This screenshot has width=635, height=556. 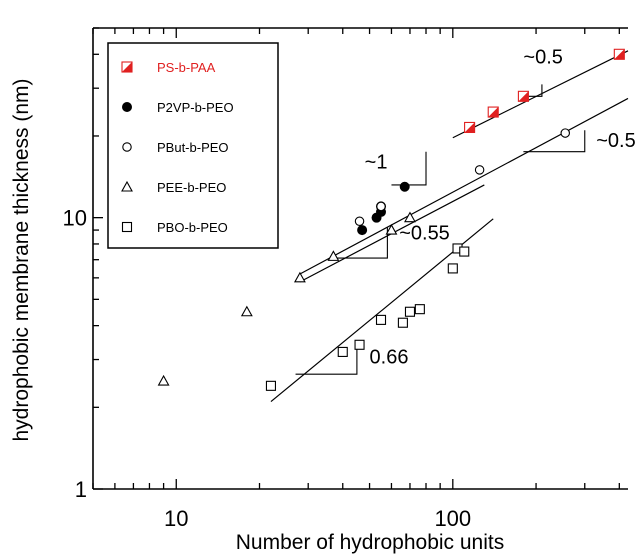 What do you see at coordinates (21, 260) in the screenshot?
I see `y-axis-title: hydrophobic membrane thickness (nm)` at bounding box center [21, 260].